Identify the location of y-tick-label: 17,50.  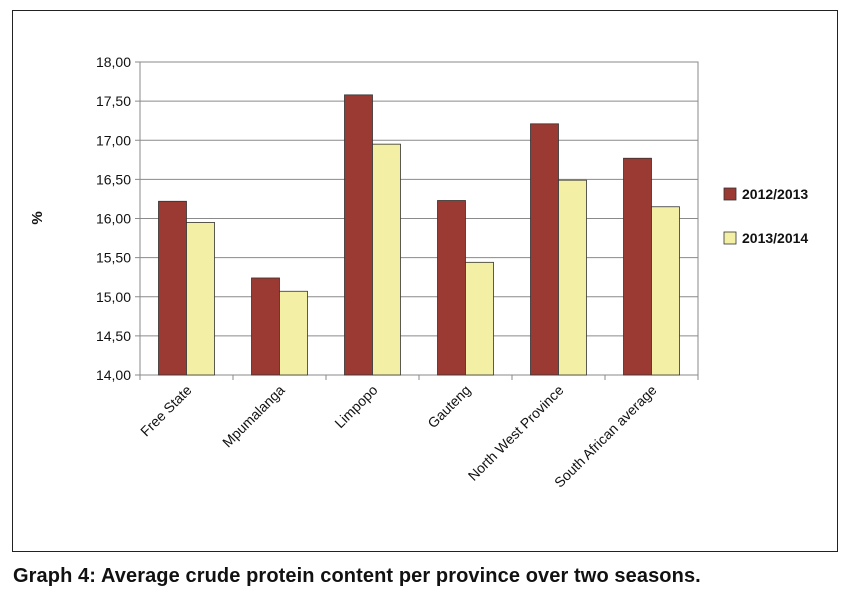
(113, 101).